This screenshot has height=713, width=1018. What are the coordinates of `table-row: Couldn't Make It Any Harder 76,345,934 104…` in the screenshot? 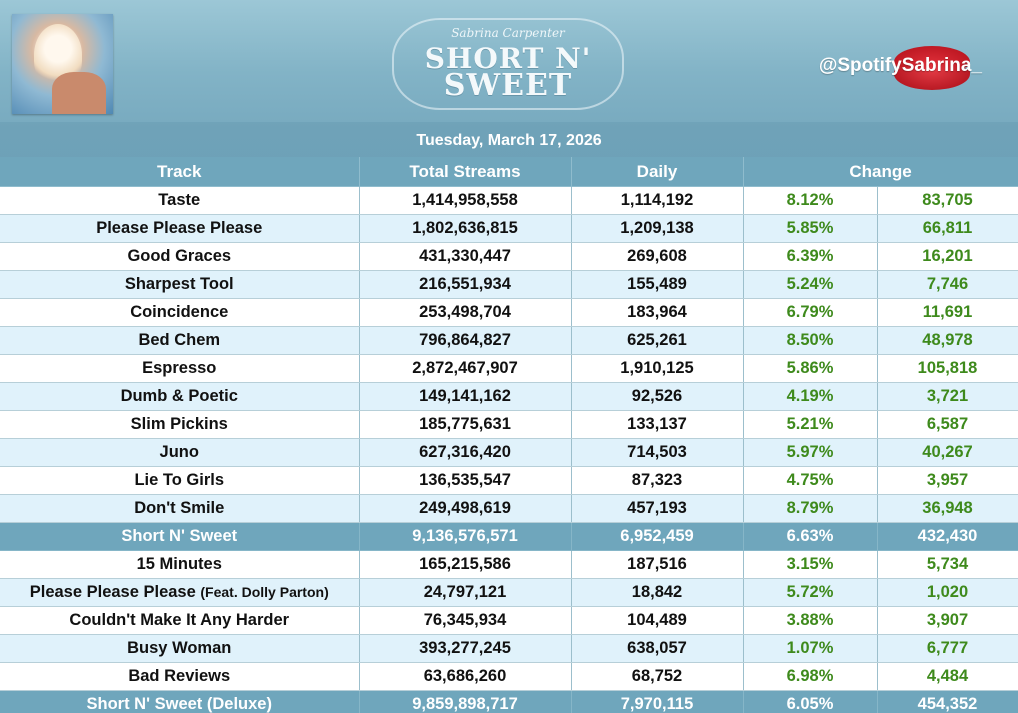 It's located at (509, 620).